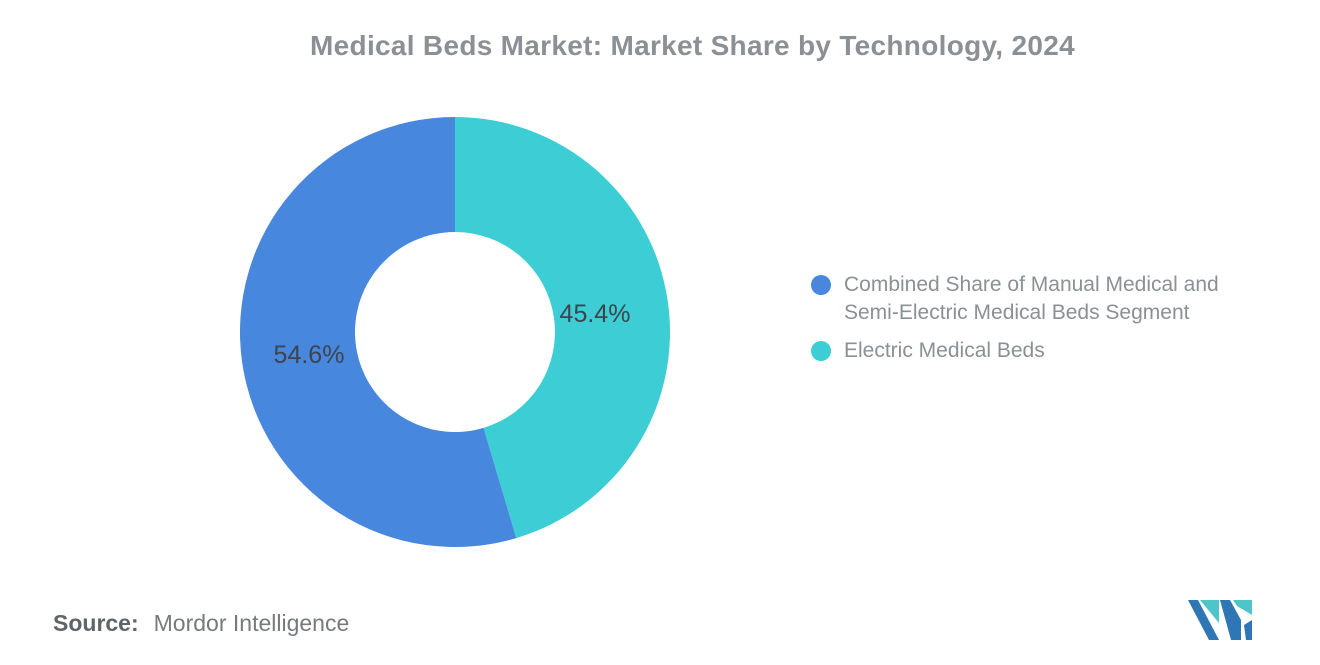 The height and width of the screenshot is (665, 1320). What do you see at coordinates (251, 623) in the screenshot?
I see `source-name: Mordor Intelligence` at bounding box center [251, 623].